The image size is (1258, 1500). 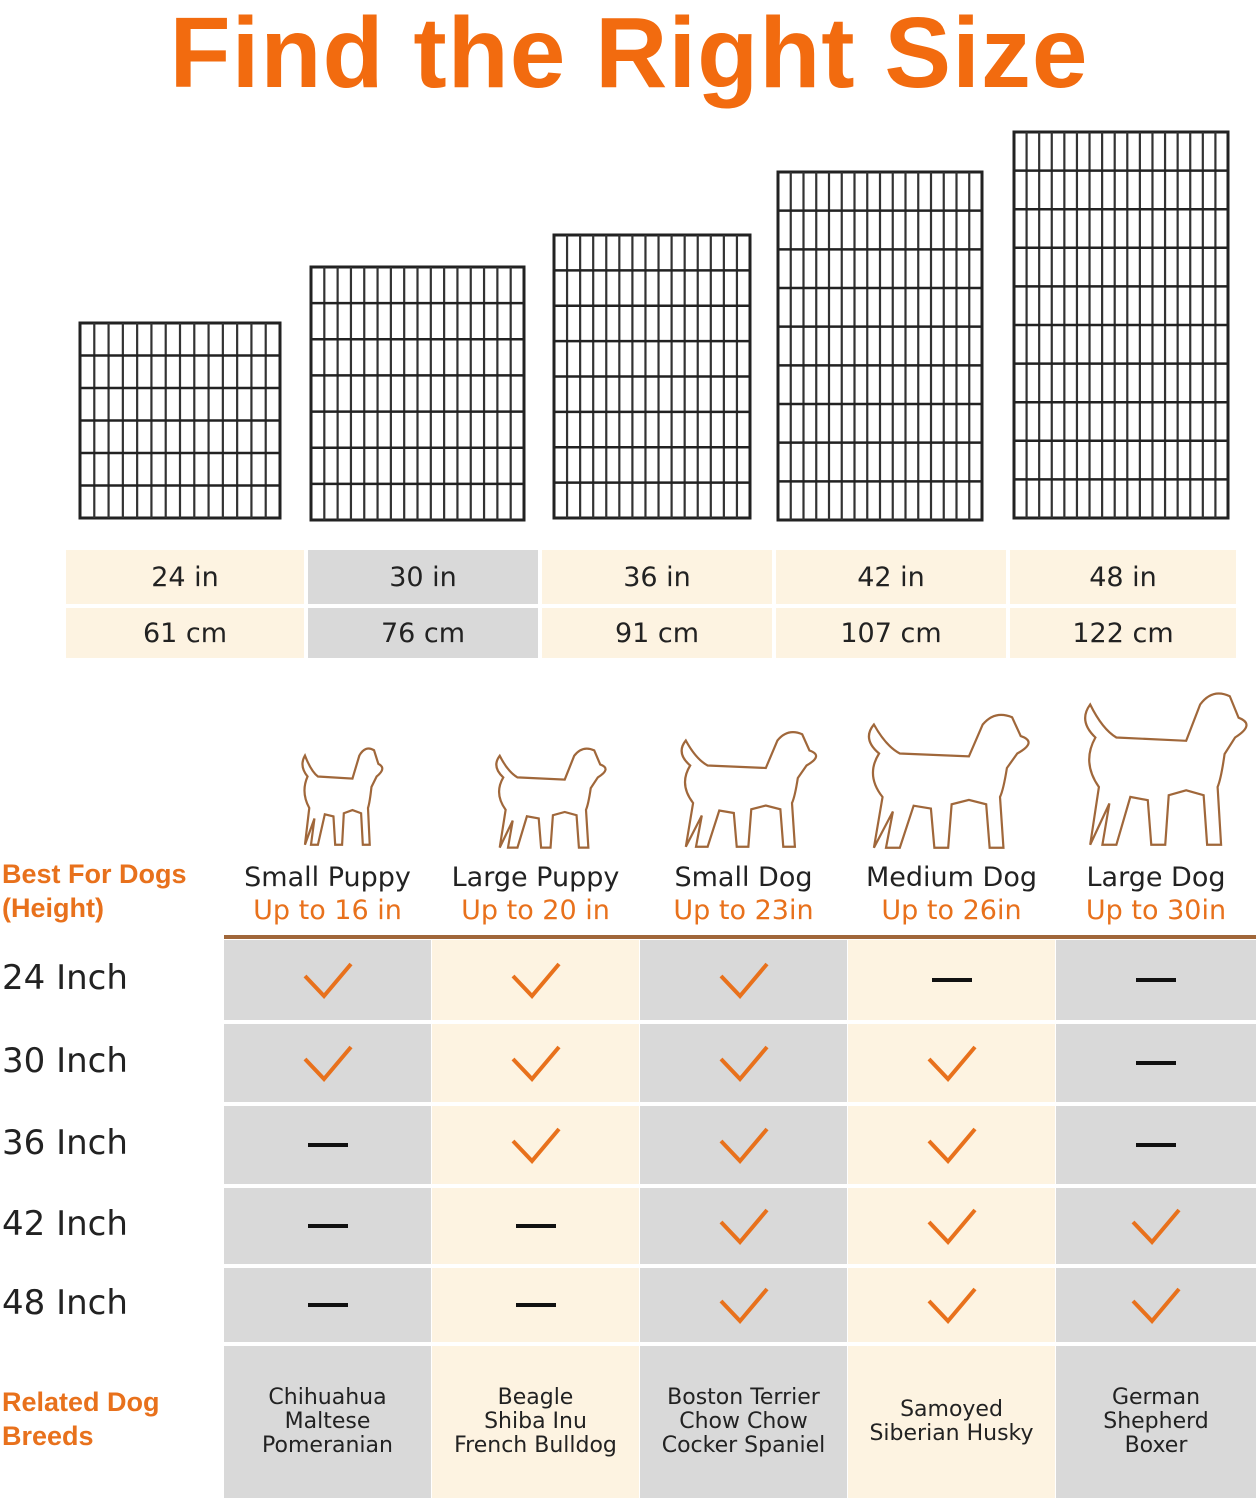 I want to click on row-label-30-inch: 30 Inch, so click(x=65, y=1061).